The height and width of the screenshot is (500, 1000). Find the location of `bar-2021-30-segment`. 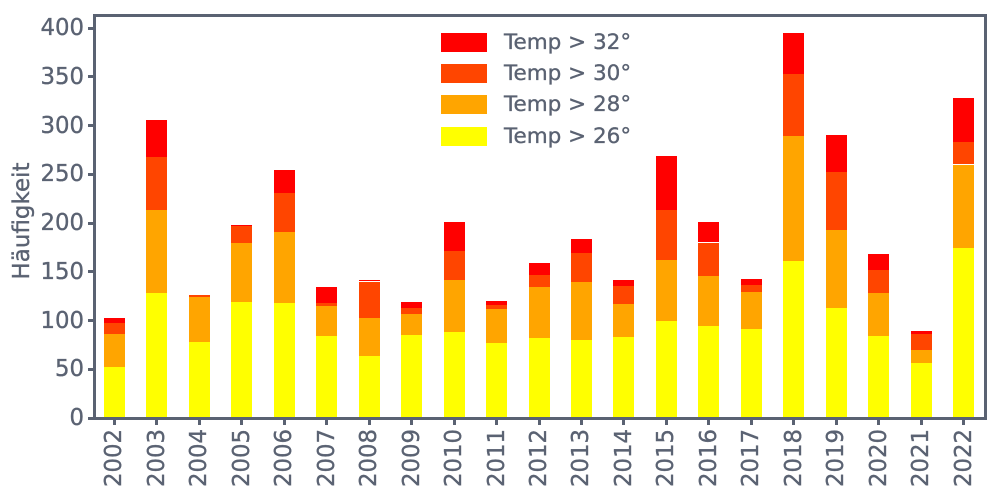

bar-2021-30-segment is located at coordinates (921, 342).